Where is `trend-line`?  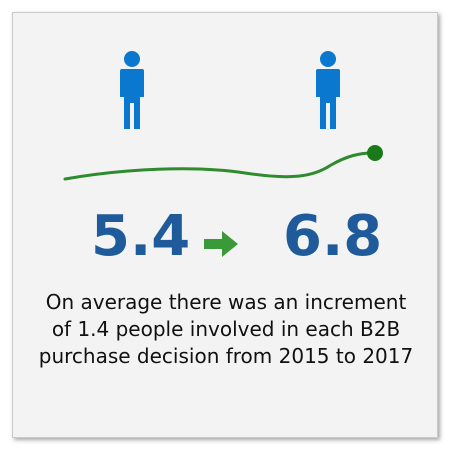
trend-line is located at coordinates (219, 166).